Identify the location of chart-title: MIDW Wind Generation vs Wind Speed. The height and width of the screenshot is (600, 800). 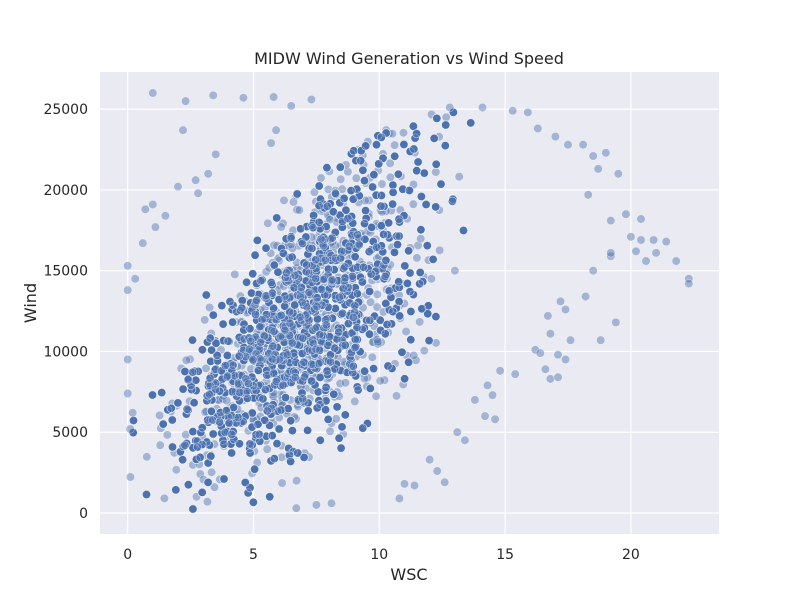
(409, 58).